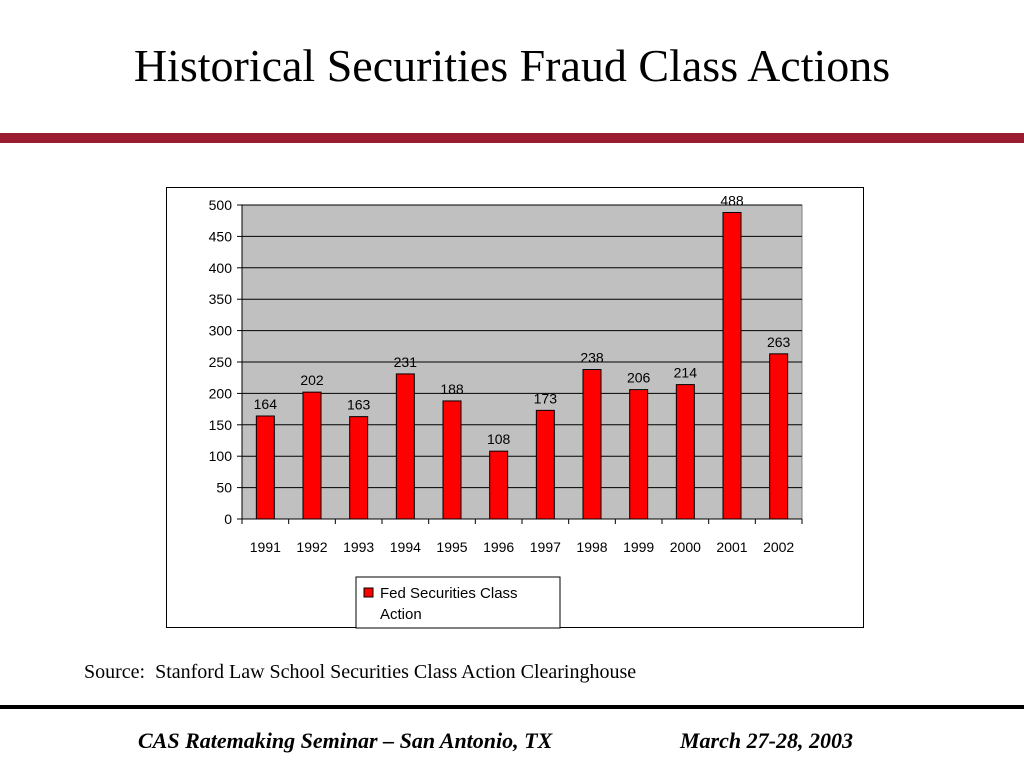 The image size is (1024, 768). I want to click on x-tick-label: 1995, so click(451, 547).